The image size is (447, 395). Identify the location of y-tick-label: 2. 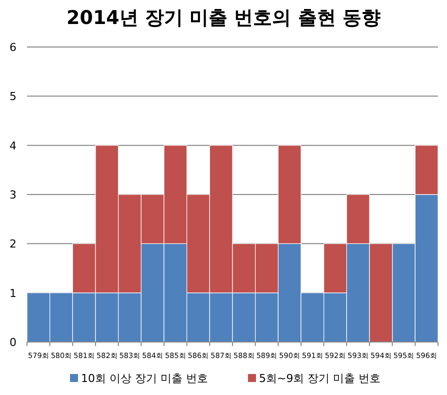
(13, 244).